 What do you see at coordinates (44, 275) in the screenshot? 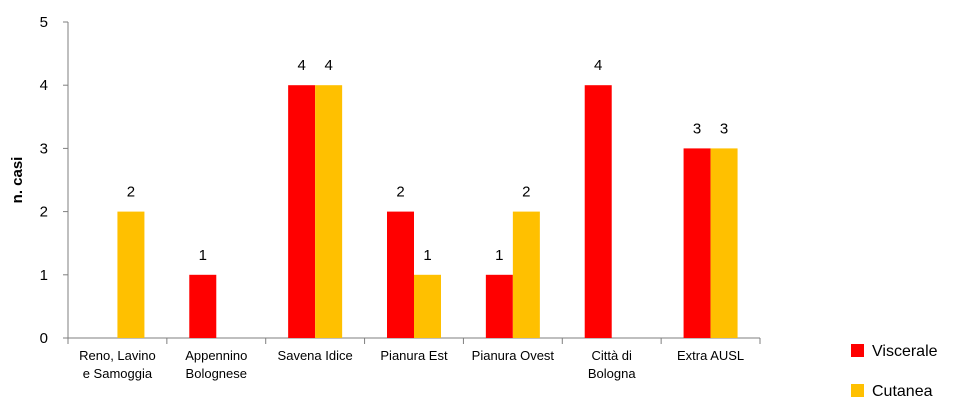
I see `y-tick-label: 1` at bounding box center [44, 275].